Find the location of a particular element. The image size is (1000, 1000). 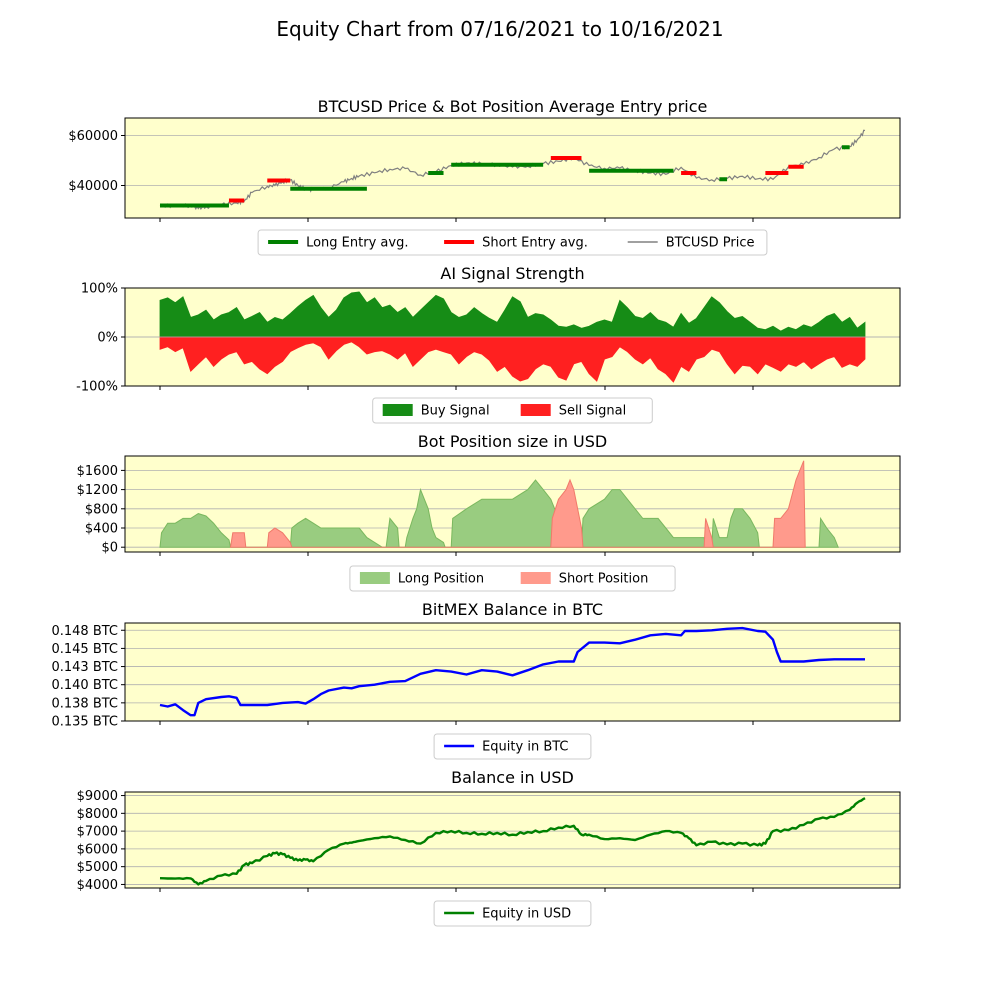

y-tick-label: 0.145 BTC is located at coordinates (84, 649).